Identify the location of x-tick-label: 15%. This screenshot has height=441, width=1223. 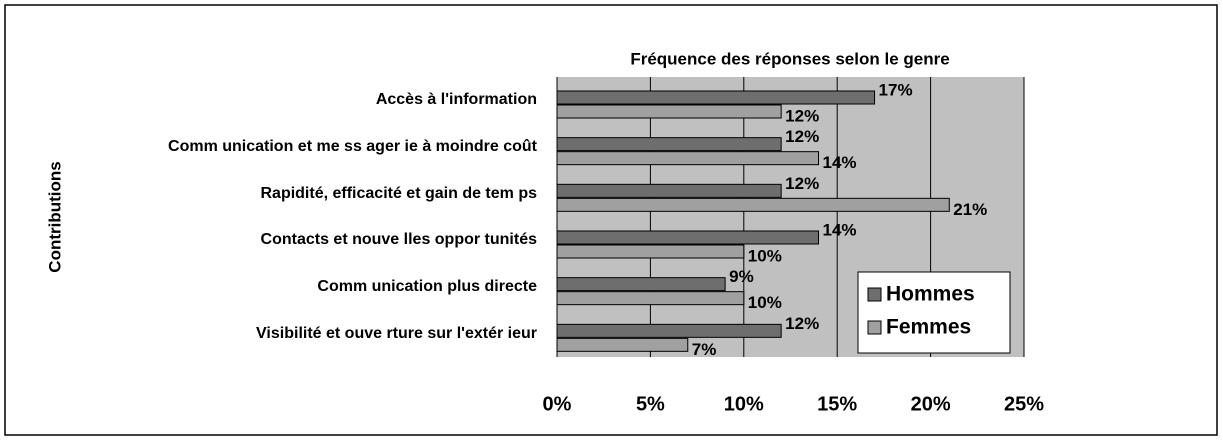
(837, 404).